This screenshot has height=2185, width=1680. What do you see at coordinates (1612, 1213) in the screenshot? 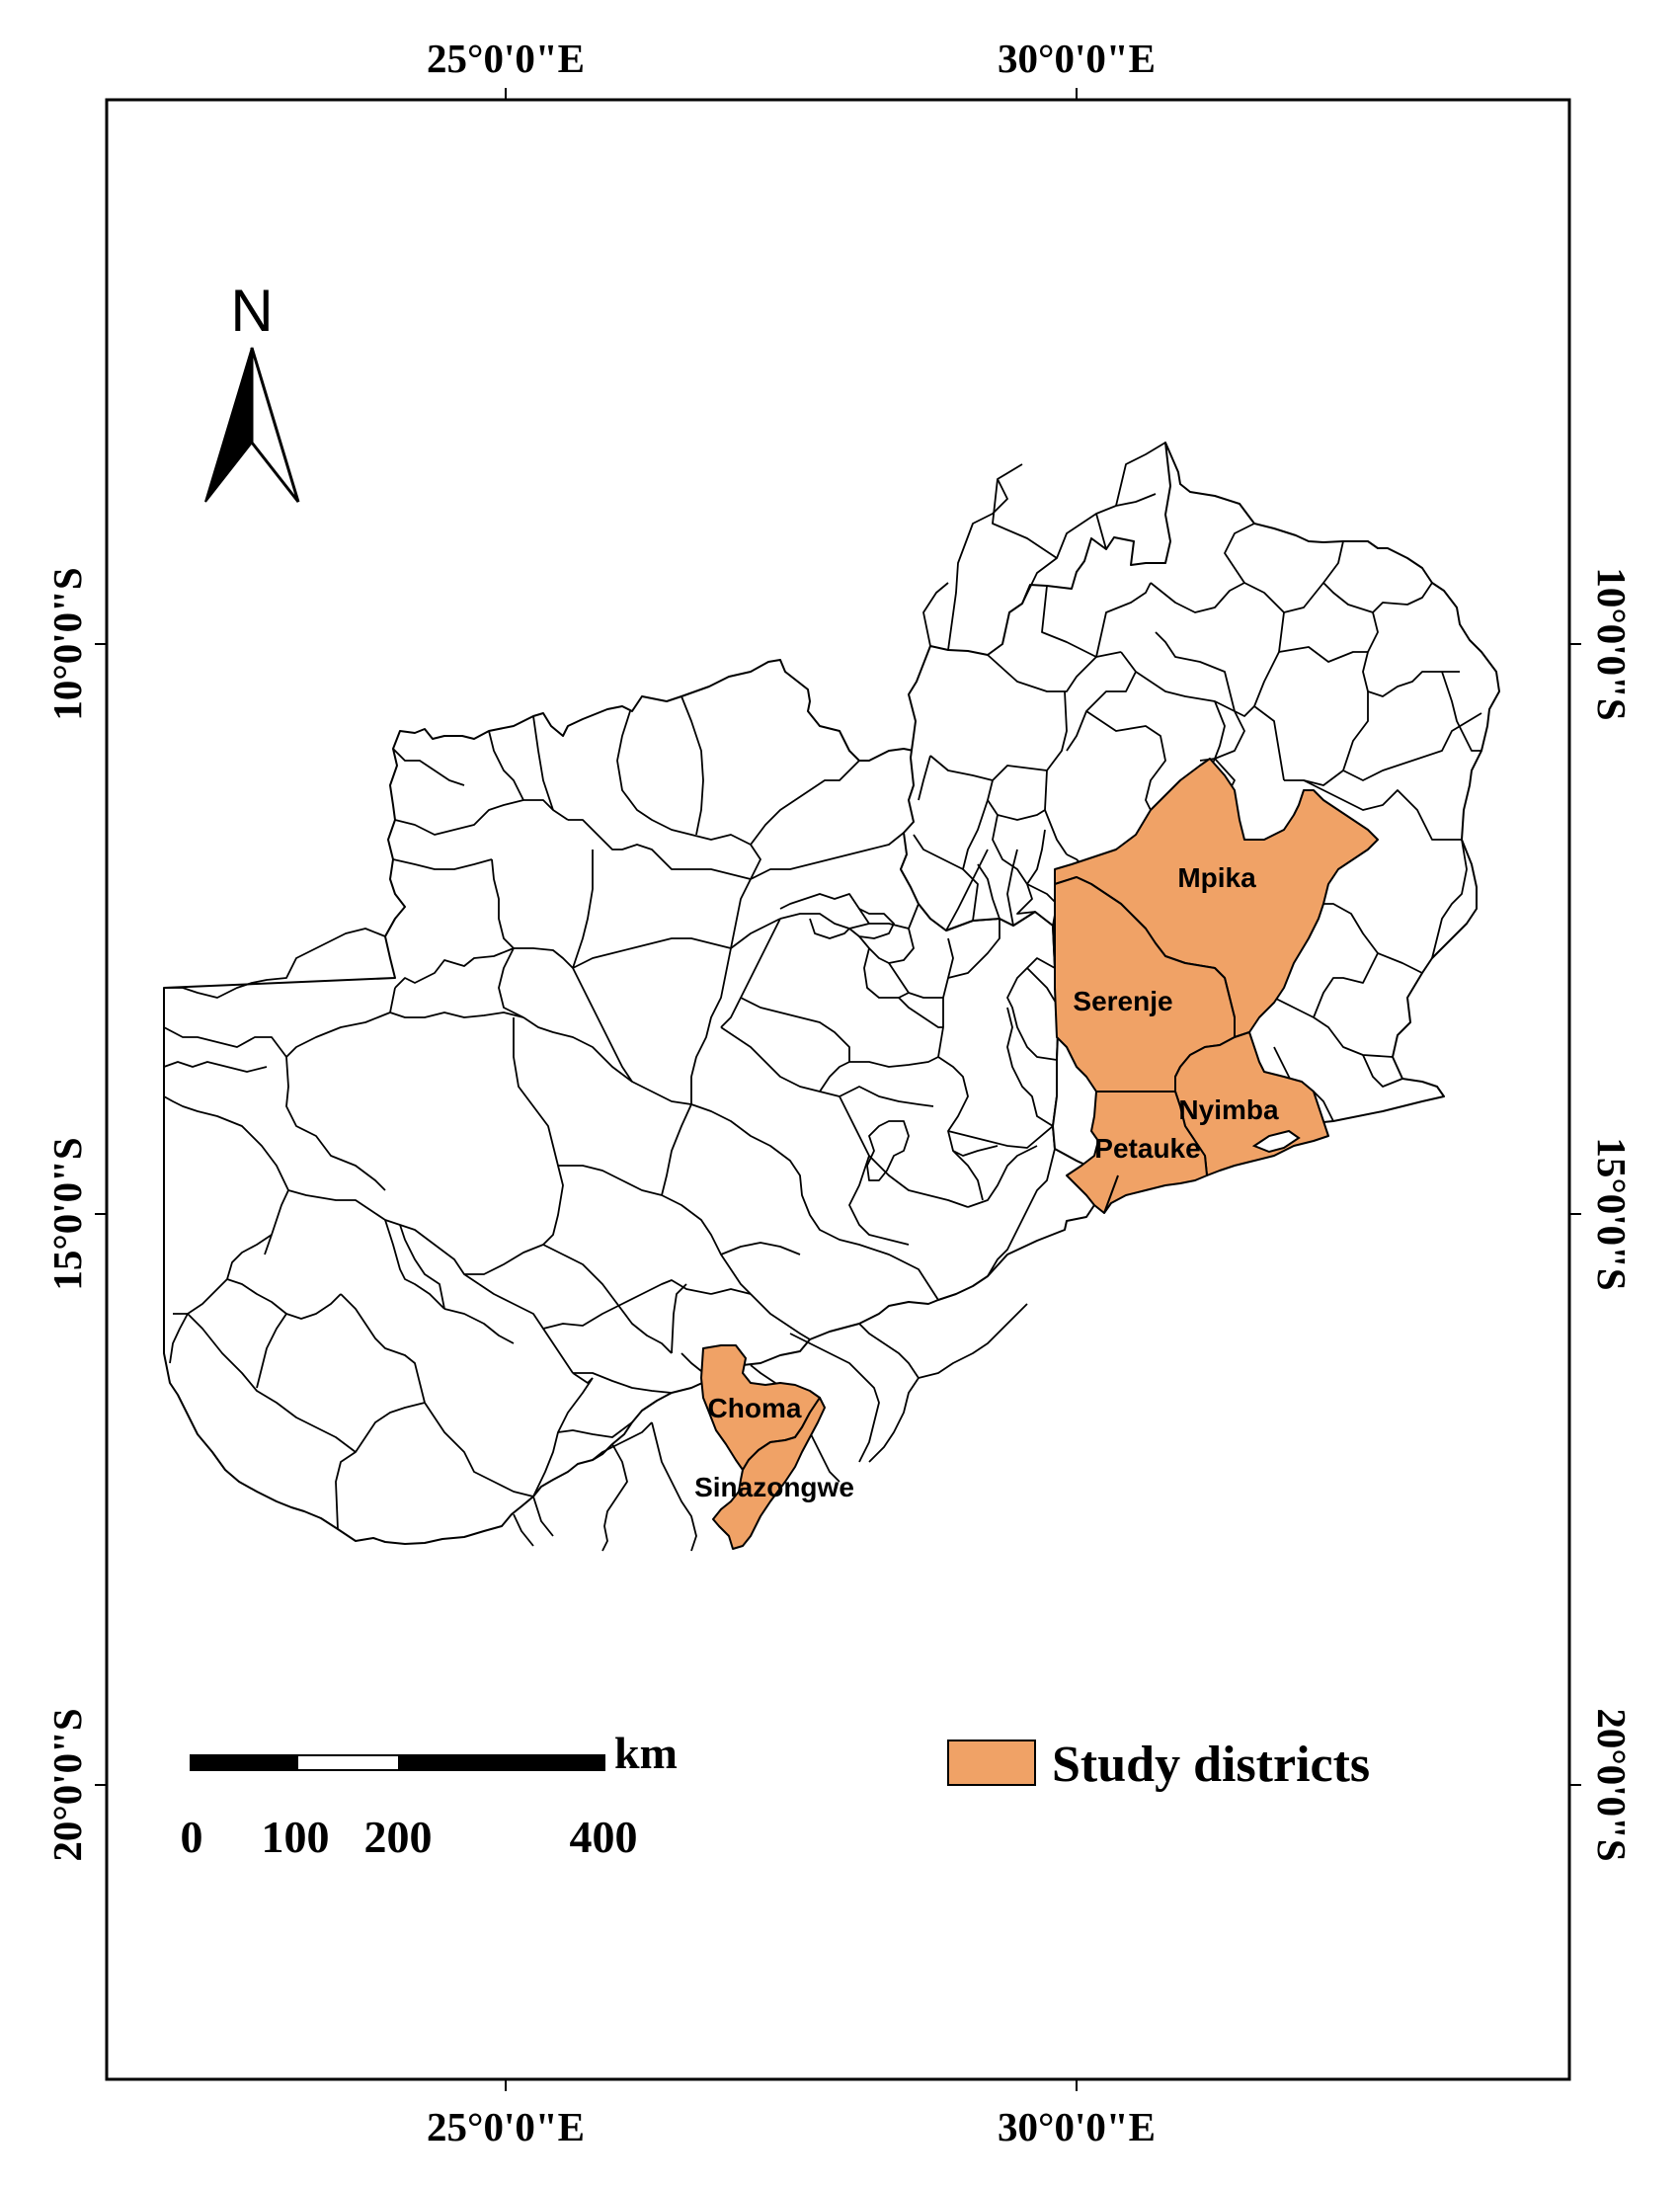
I see `lat-label-right-15: 15°0'0"S` at bounding box center [1612, 1213].